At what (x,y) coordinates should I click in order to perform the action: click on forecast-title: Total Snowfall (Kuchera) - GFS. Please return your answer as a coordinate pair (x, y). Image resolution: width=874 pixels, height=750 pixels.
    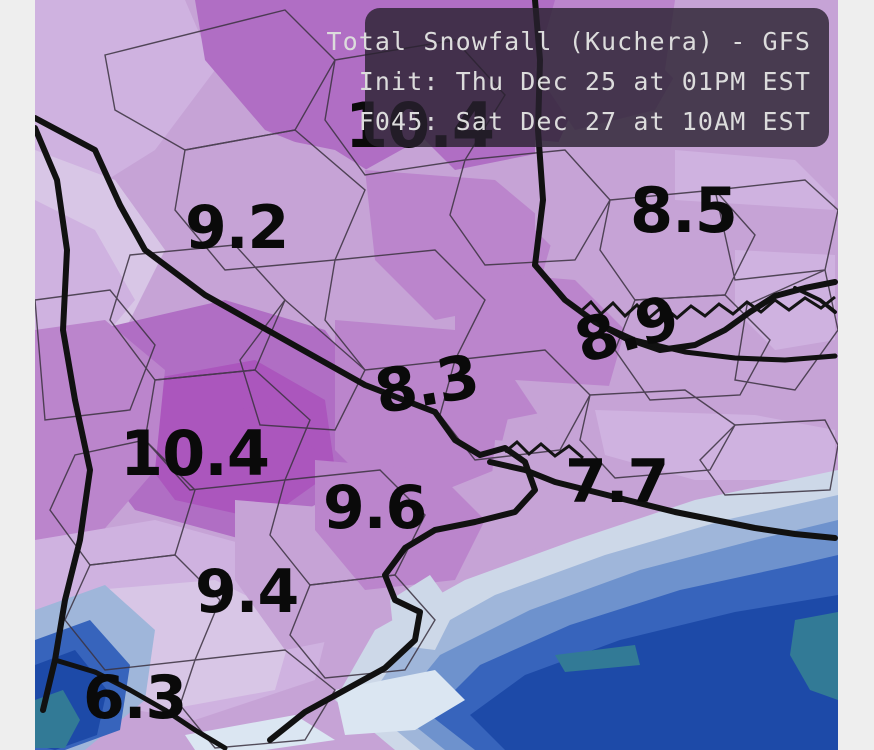
    Looking at the image, I should click on (568, 41).